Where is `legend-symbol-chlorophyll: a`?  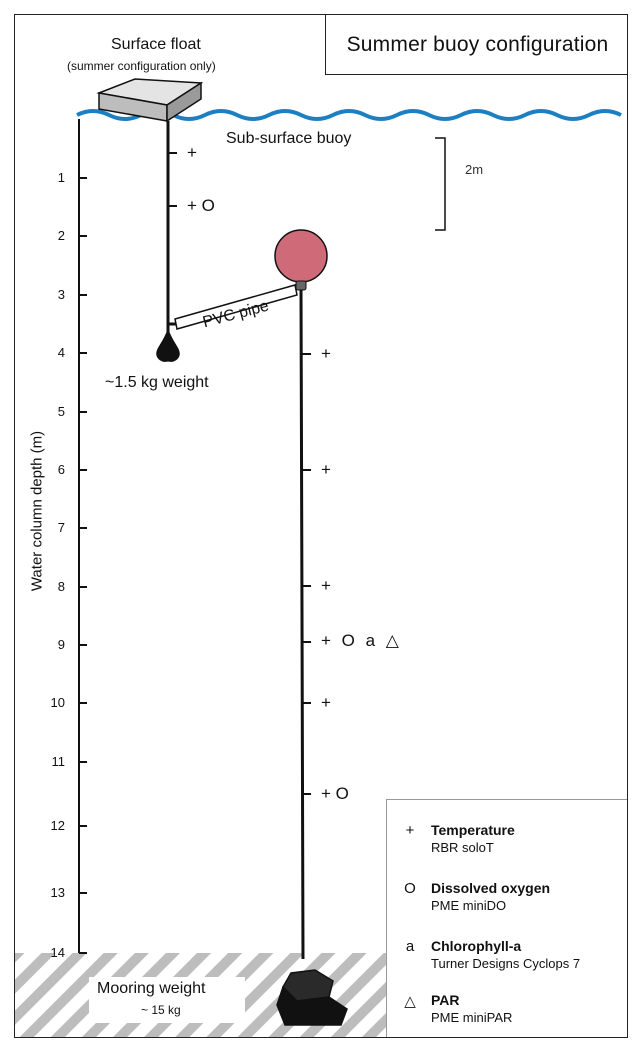
legend-symbol-chlorophyll: a is located at coordinates (410, 946).